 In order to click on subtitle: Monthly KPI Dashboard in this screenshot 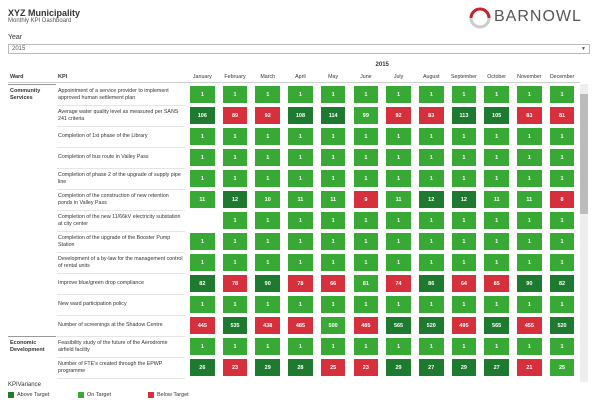, I will do `click(40, 21)`.